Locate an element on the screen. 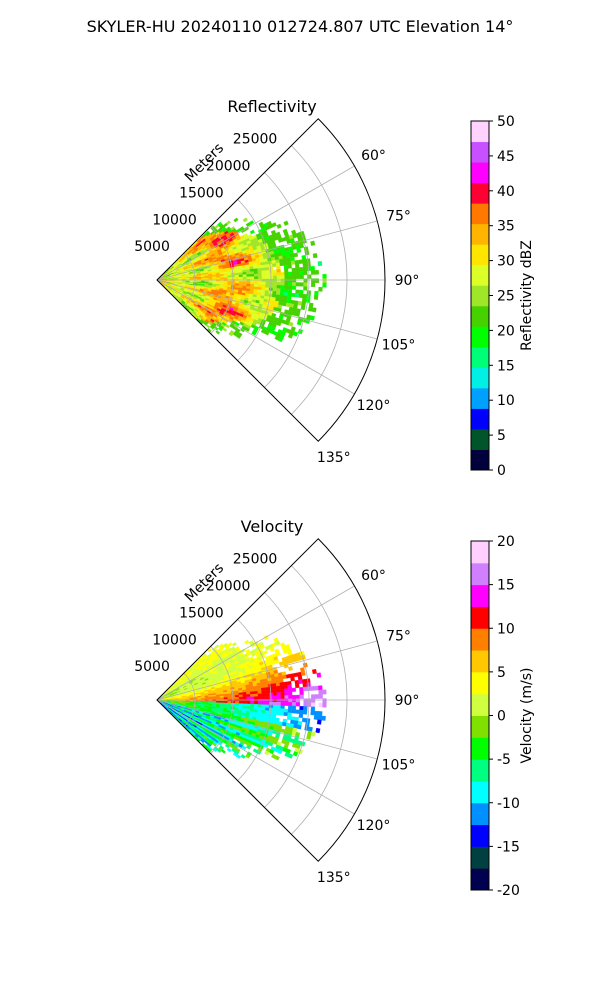 The height and width of the screenshot is (1000, 600). colorbar-tick-label: 40 is located at coordinates (506, 192).